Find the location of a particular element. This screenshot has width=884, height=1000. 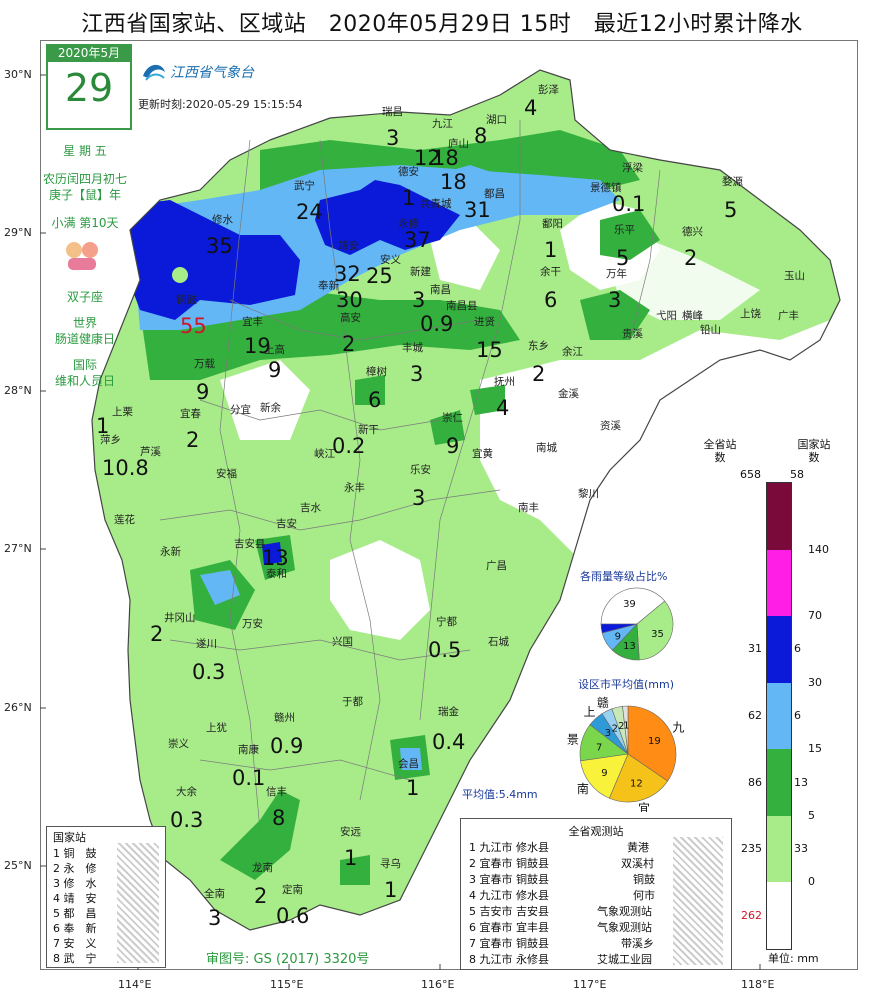

pie-label: 3 is located at coordinates (608, 733).